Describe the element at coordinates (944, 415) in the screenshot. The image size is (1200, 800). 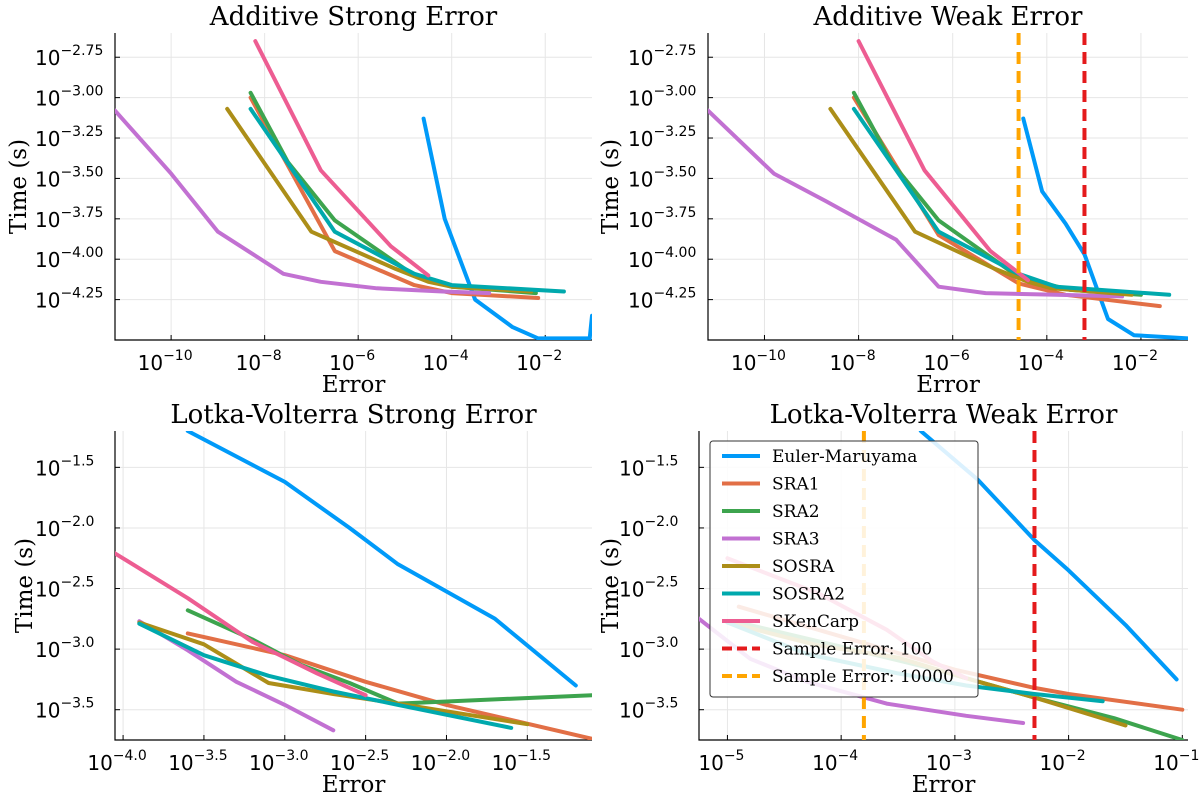
I see `chart-title: Lotka-Volterra Weak Error` at that location.